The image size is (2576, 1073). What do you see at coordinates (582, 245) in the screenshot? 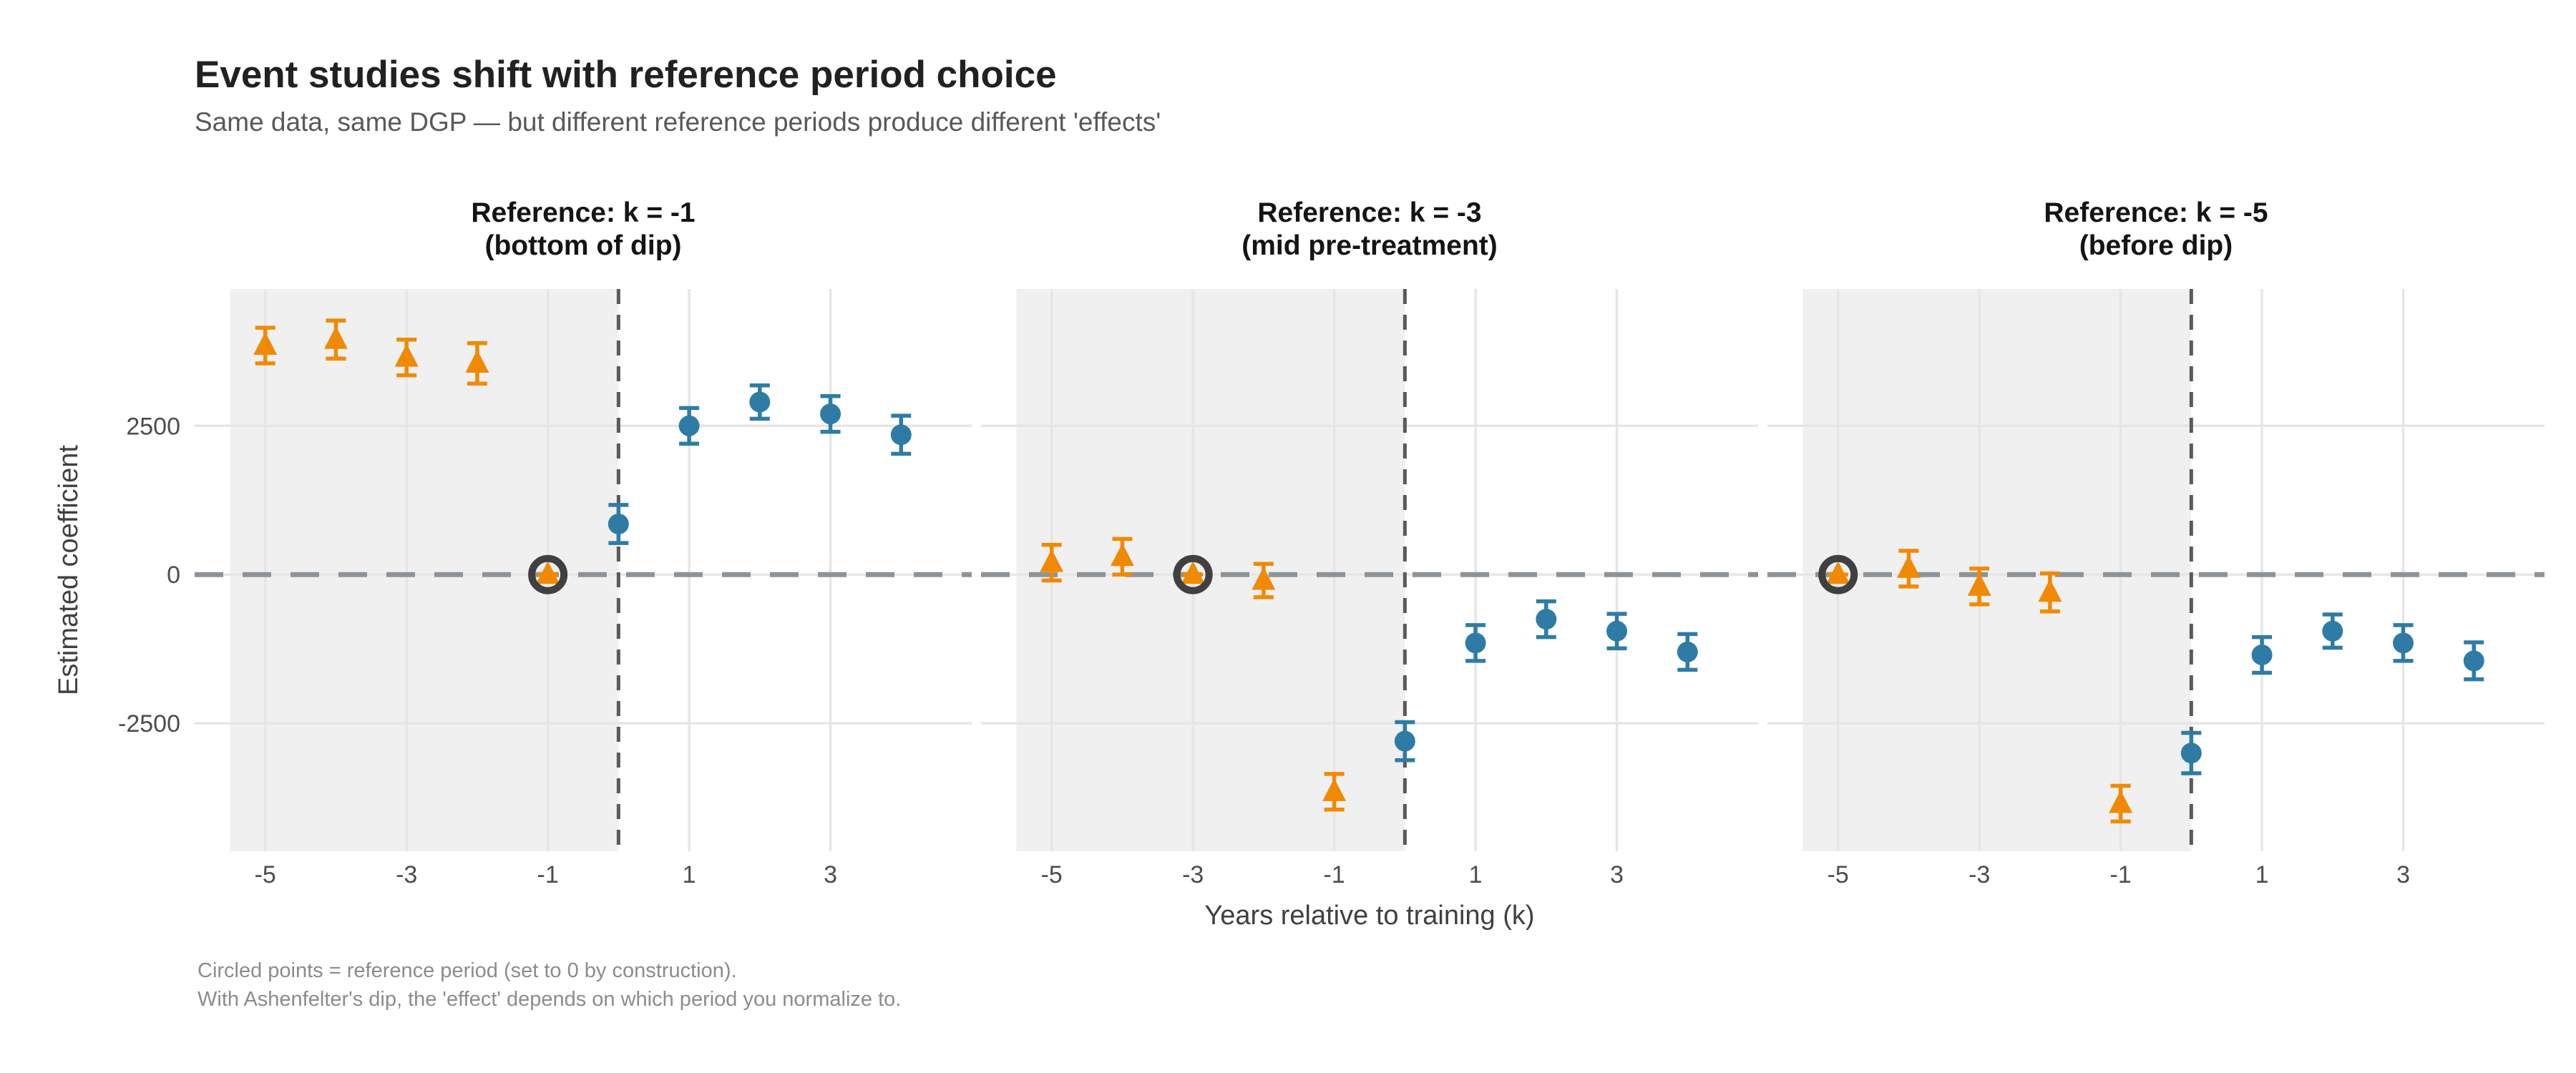
I see `facet-title-line: (bottom of dip)` at bounding box center [582, 245].